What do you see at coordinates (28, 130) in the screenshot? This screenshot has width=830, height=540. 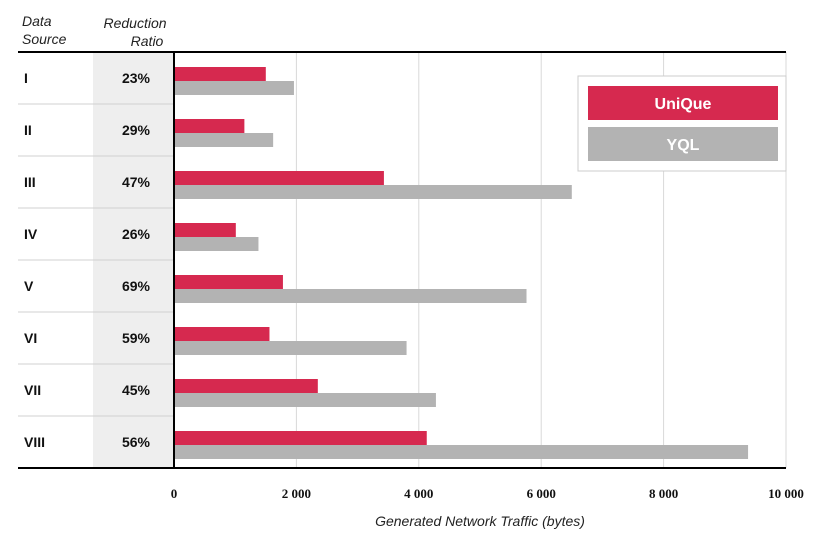 I see `data-source-label: II` at bounding box center [28, 130].